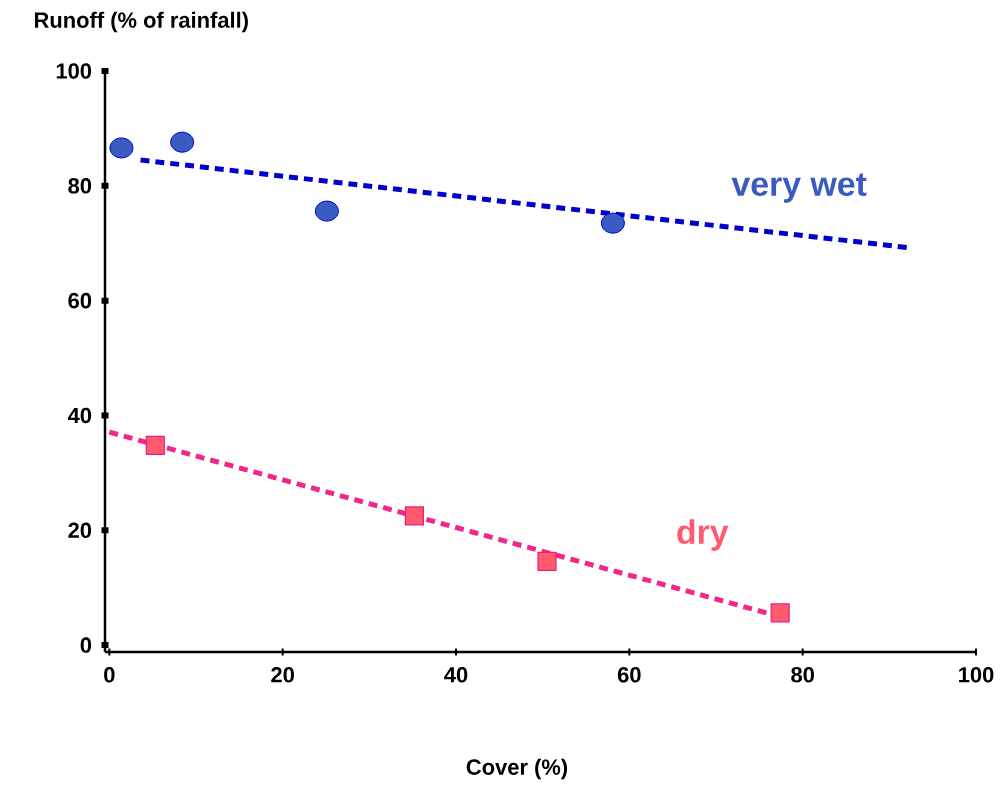  Describe the element at coordinates (80, 530) in the screenshot. I see `y-tick-label: 20` at that location.